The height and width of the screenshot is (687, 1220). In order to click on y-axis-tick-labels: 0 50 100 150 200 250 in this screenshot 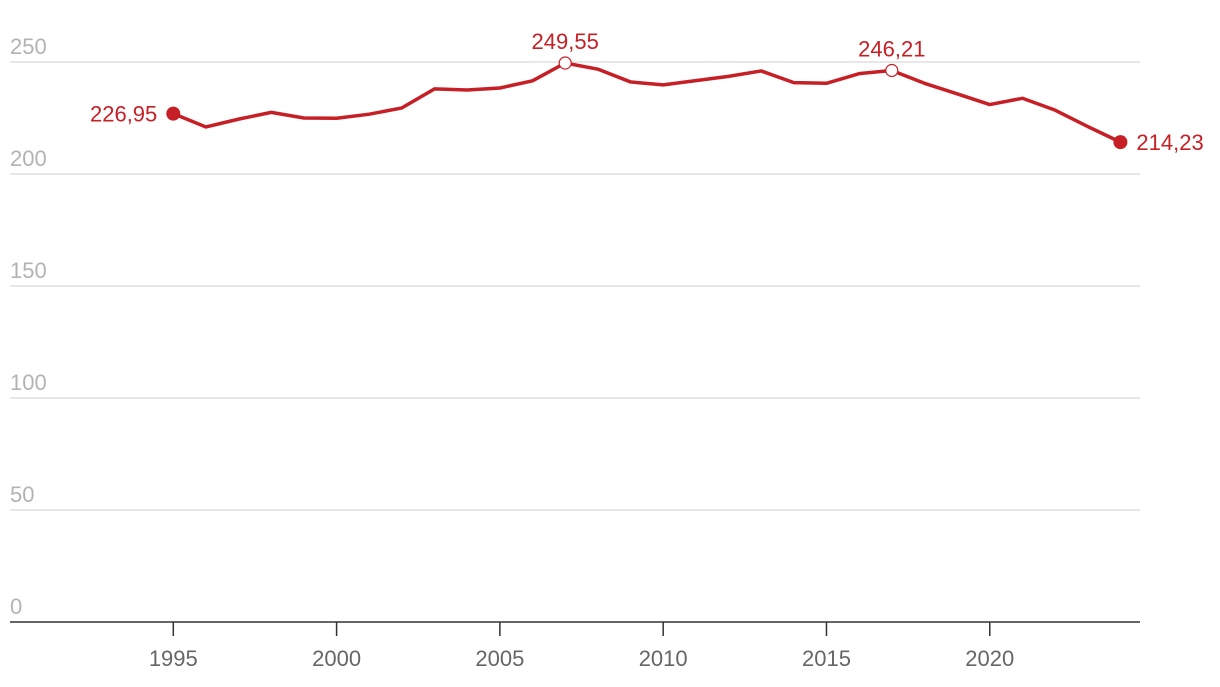, I will do `click(28, 326)`.